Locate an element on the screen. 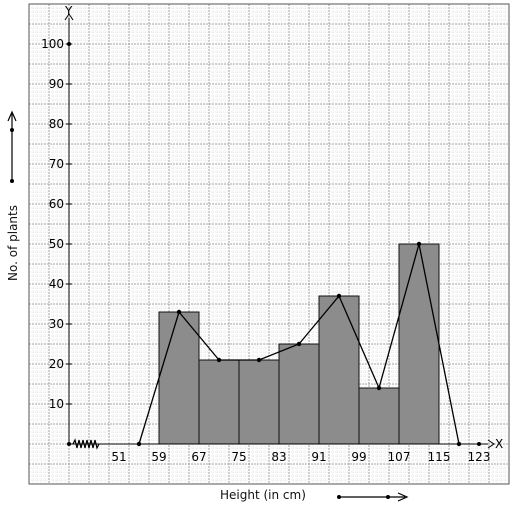 The image size is (514, 510). y-tick-50: 50 is located at coordinates (56, 244).